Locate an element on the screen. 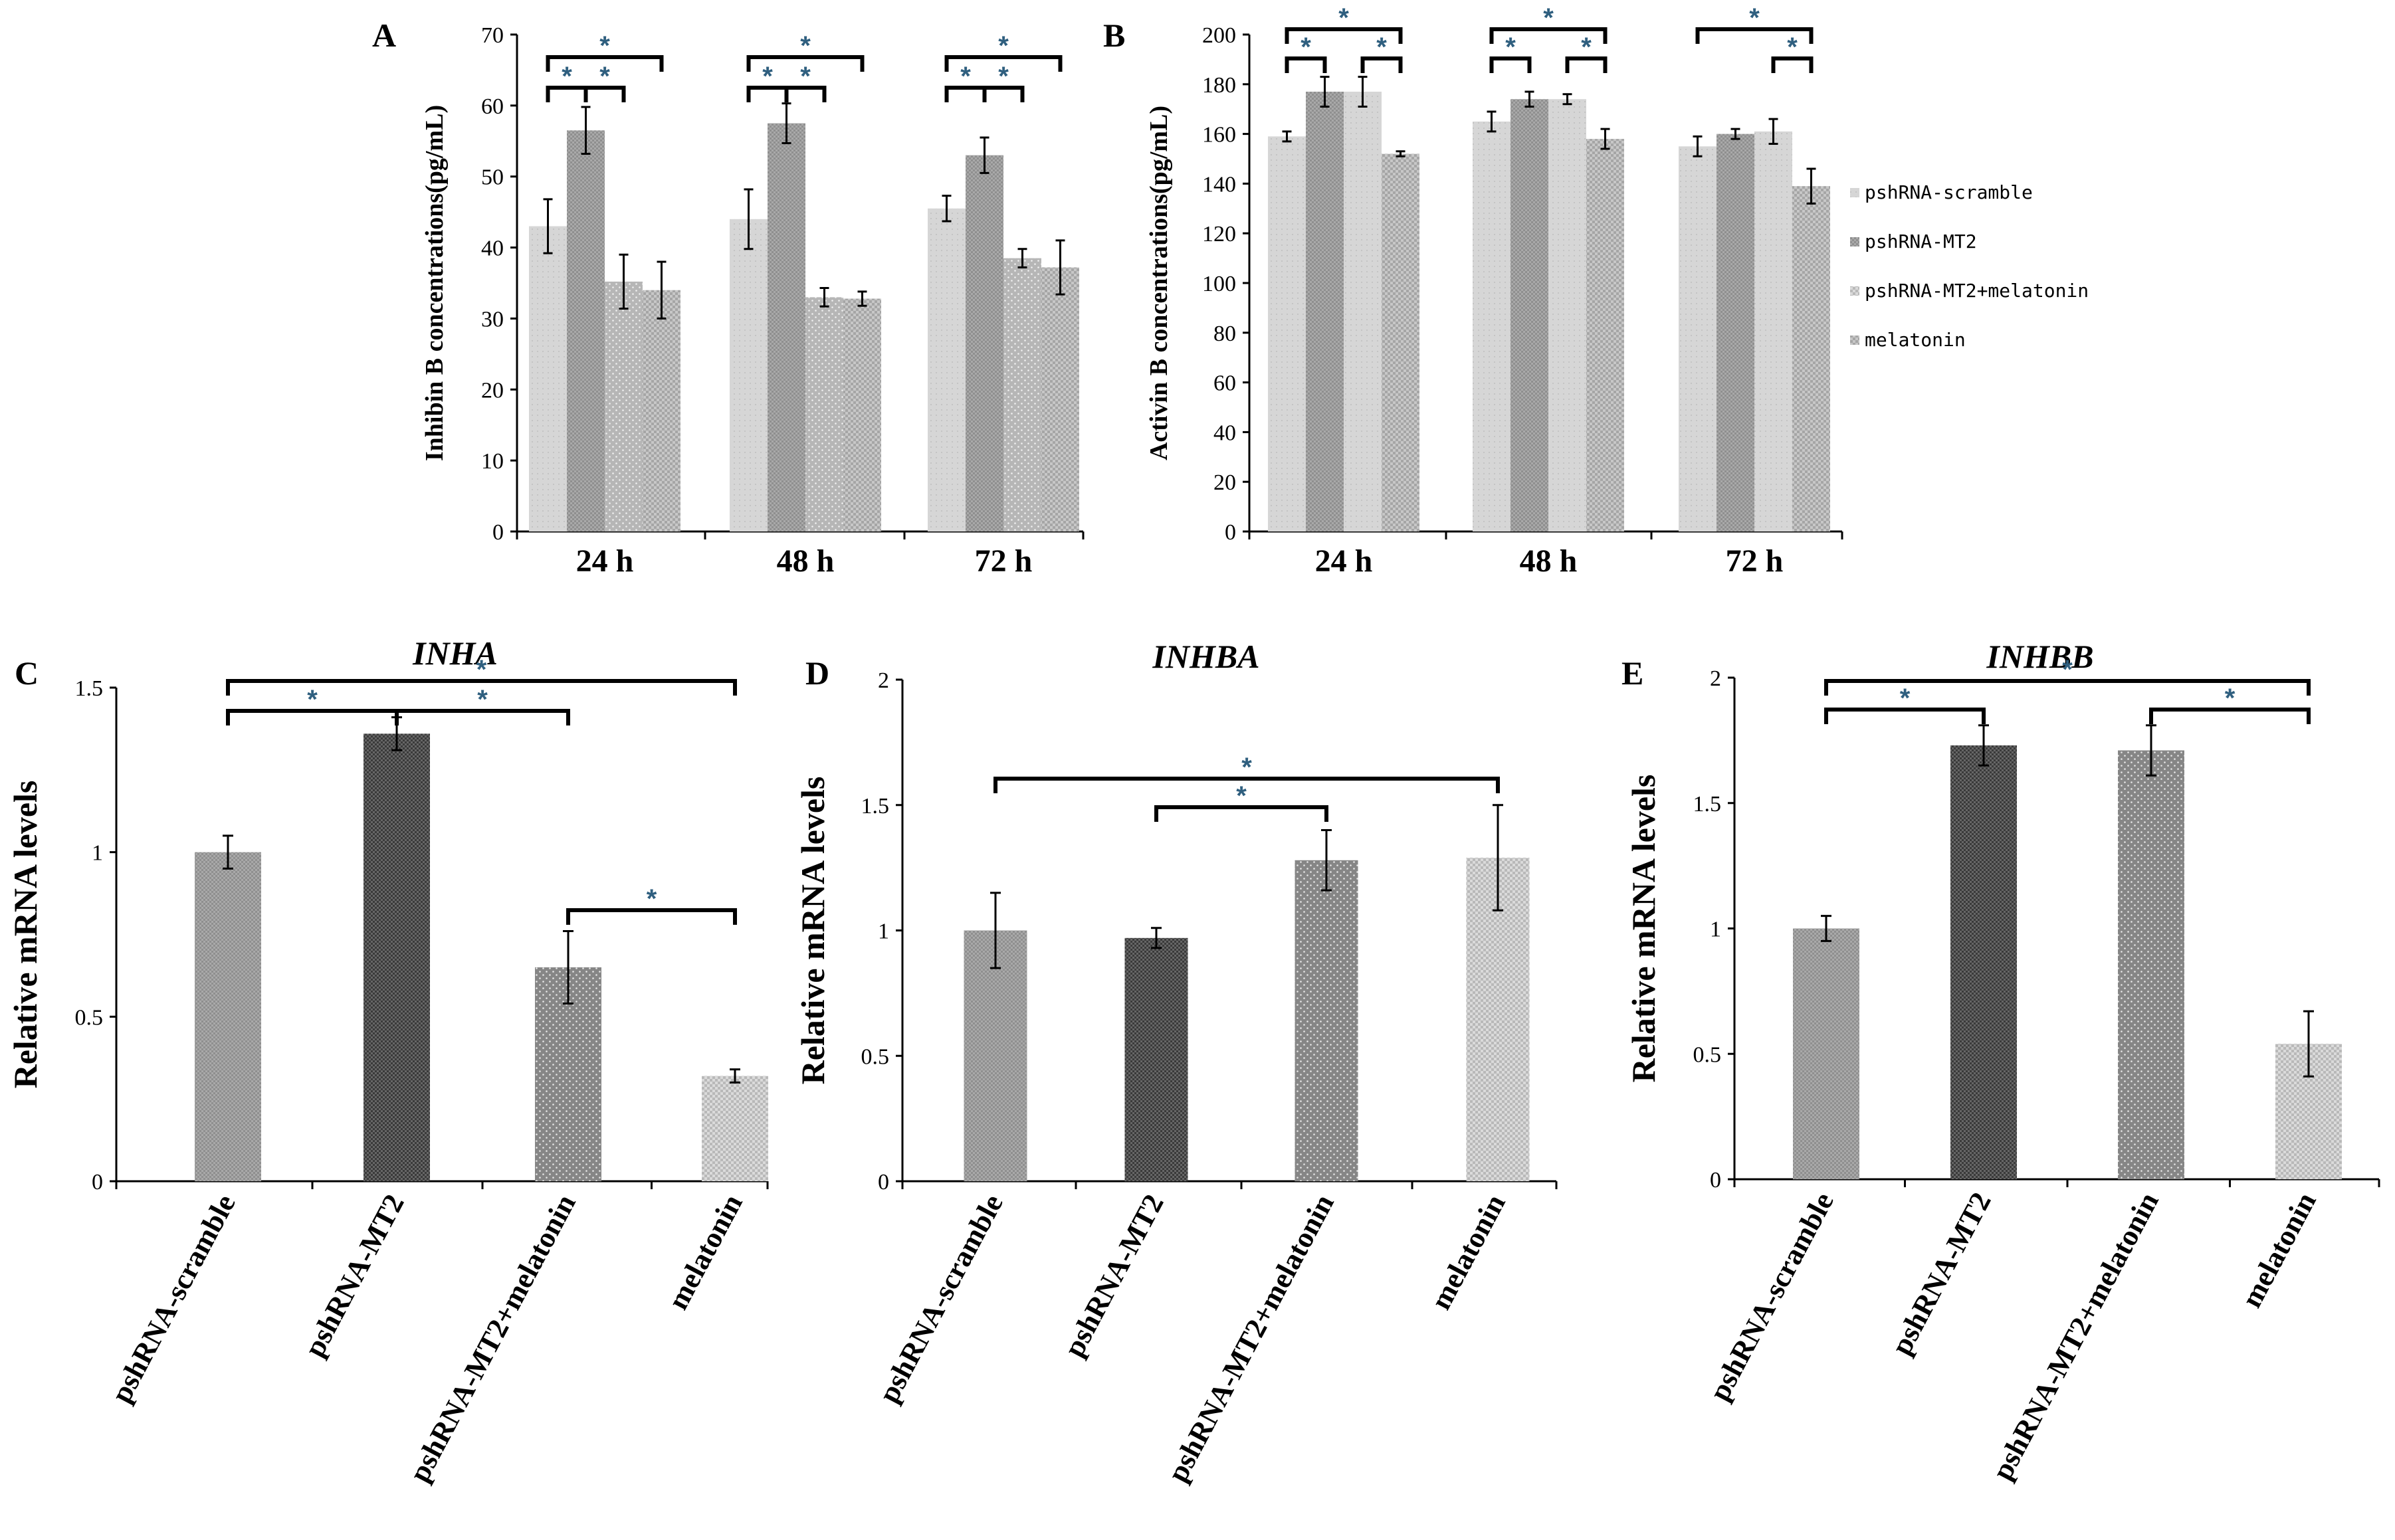  y-tick-label-c: 1 is located at coordinates (97, 853).